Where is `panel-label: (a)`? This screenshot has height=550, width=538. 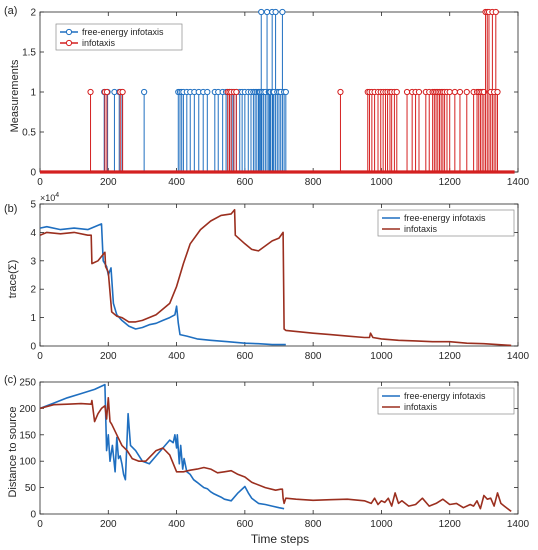 panel-label: (a) is located at coordinates (10, 11).